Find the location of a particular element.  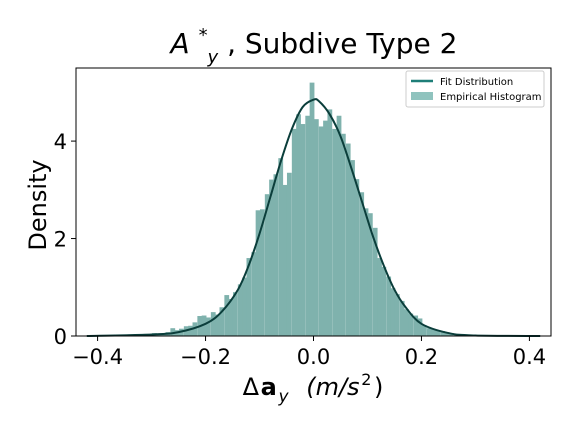

y-tick-label-1: 2 is located at coordinates (60, 240).